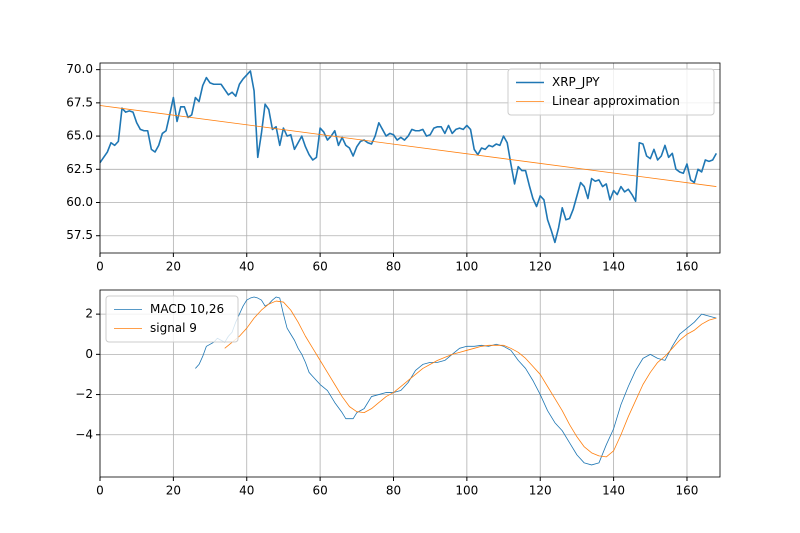  I want to click on legend-label: Linear approximation, so click(616, 101).